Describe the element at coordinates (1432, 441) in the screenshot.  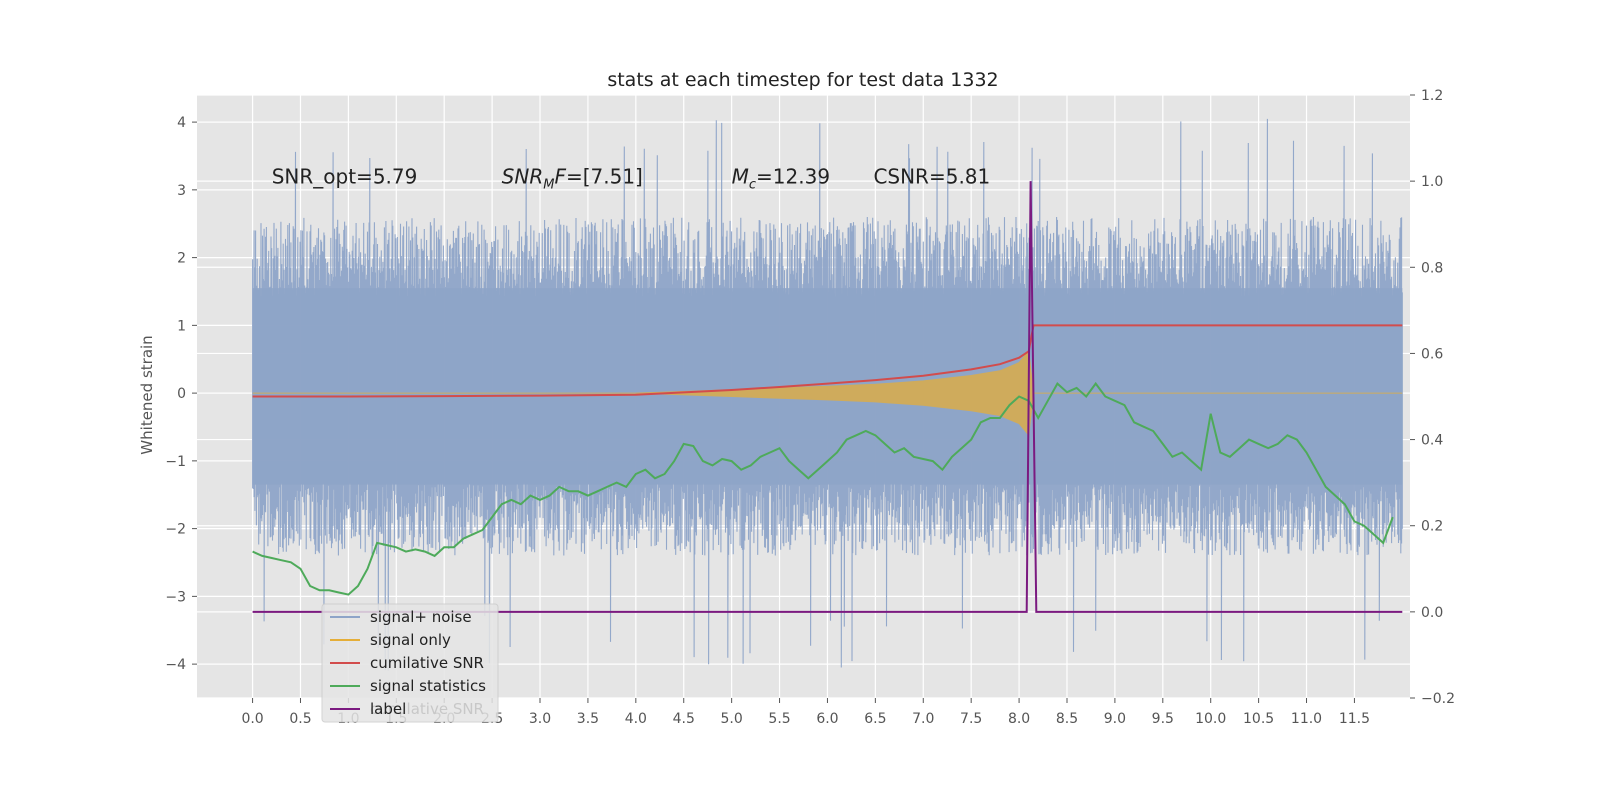
I see `y2-tick-label: 0.4` at that location.